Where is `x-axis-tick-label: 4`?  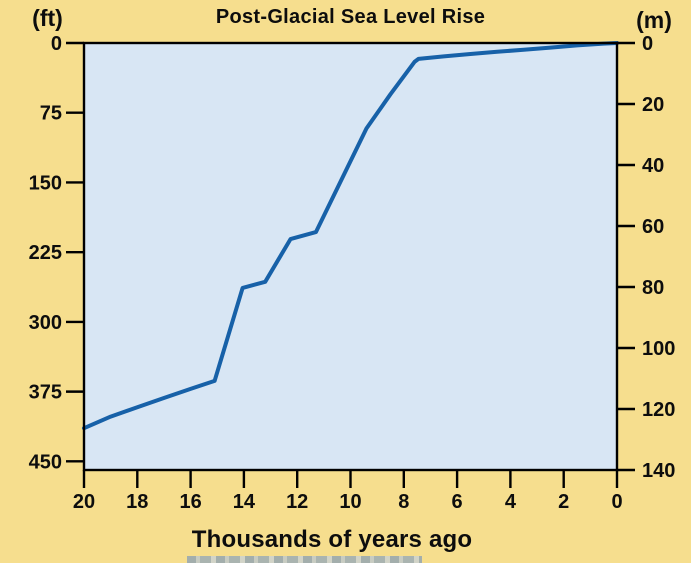 x-axis-tick-label: 4 is located at coordinates (511, 502).